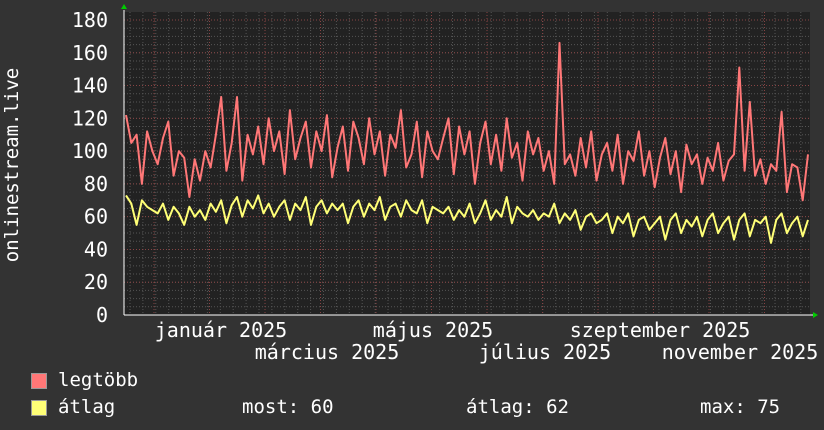 This screenshot has width=824, height=430. What do you see at coordinates (815, 315) in the screenshot?
I see `x-axis-arrow-icon` at bounding box center [815, 315].